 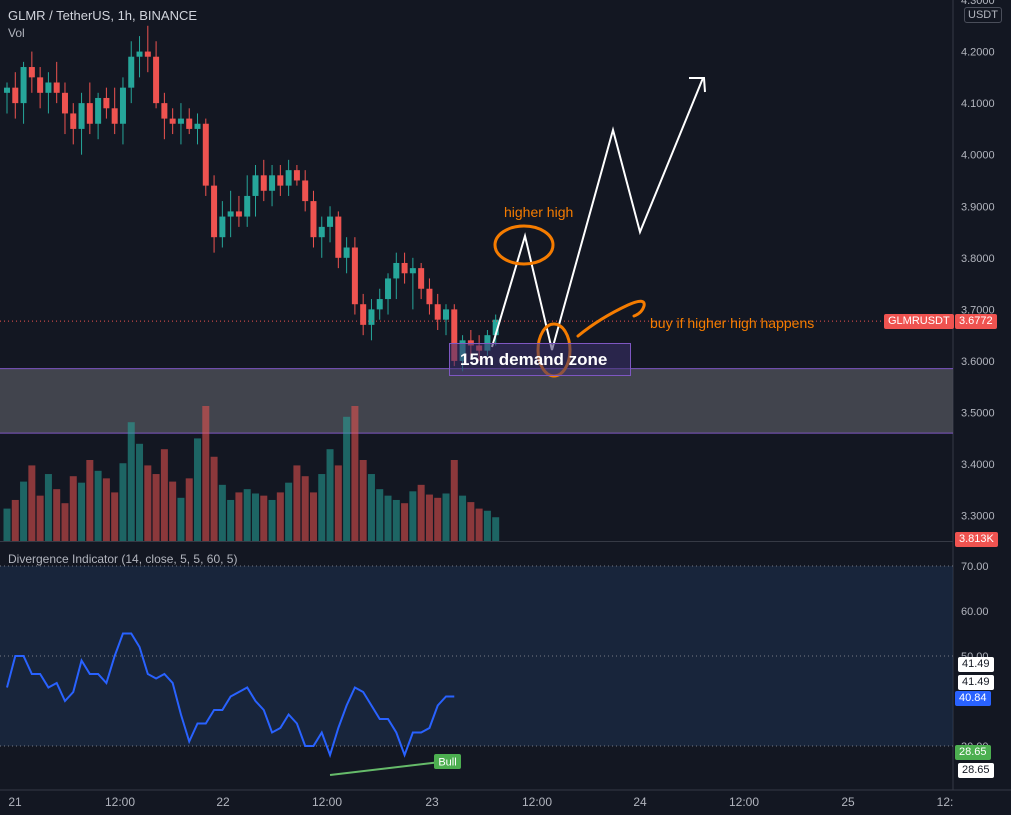 What do you see at coordinates (978, 104) in the screenshot?
I see `price-tick-label: 4.1000` at bounding box center [978, 104].